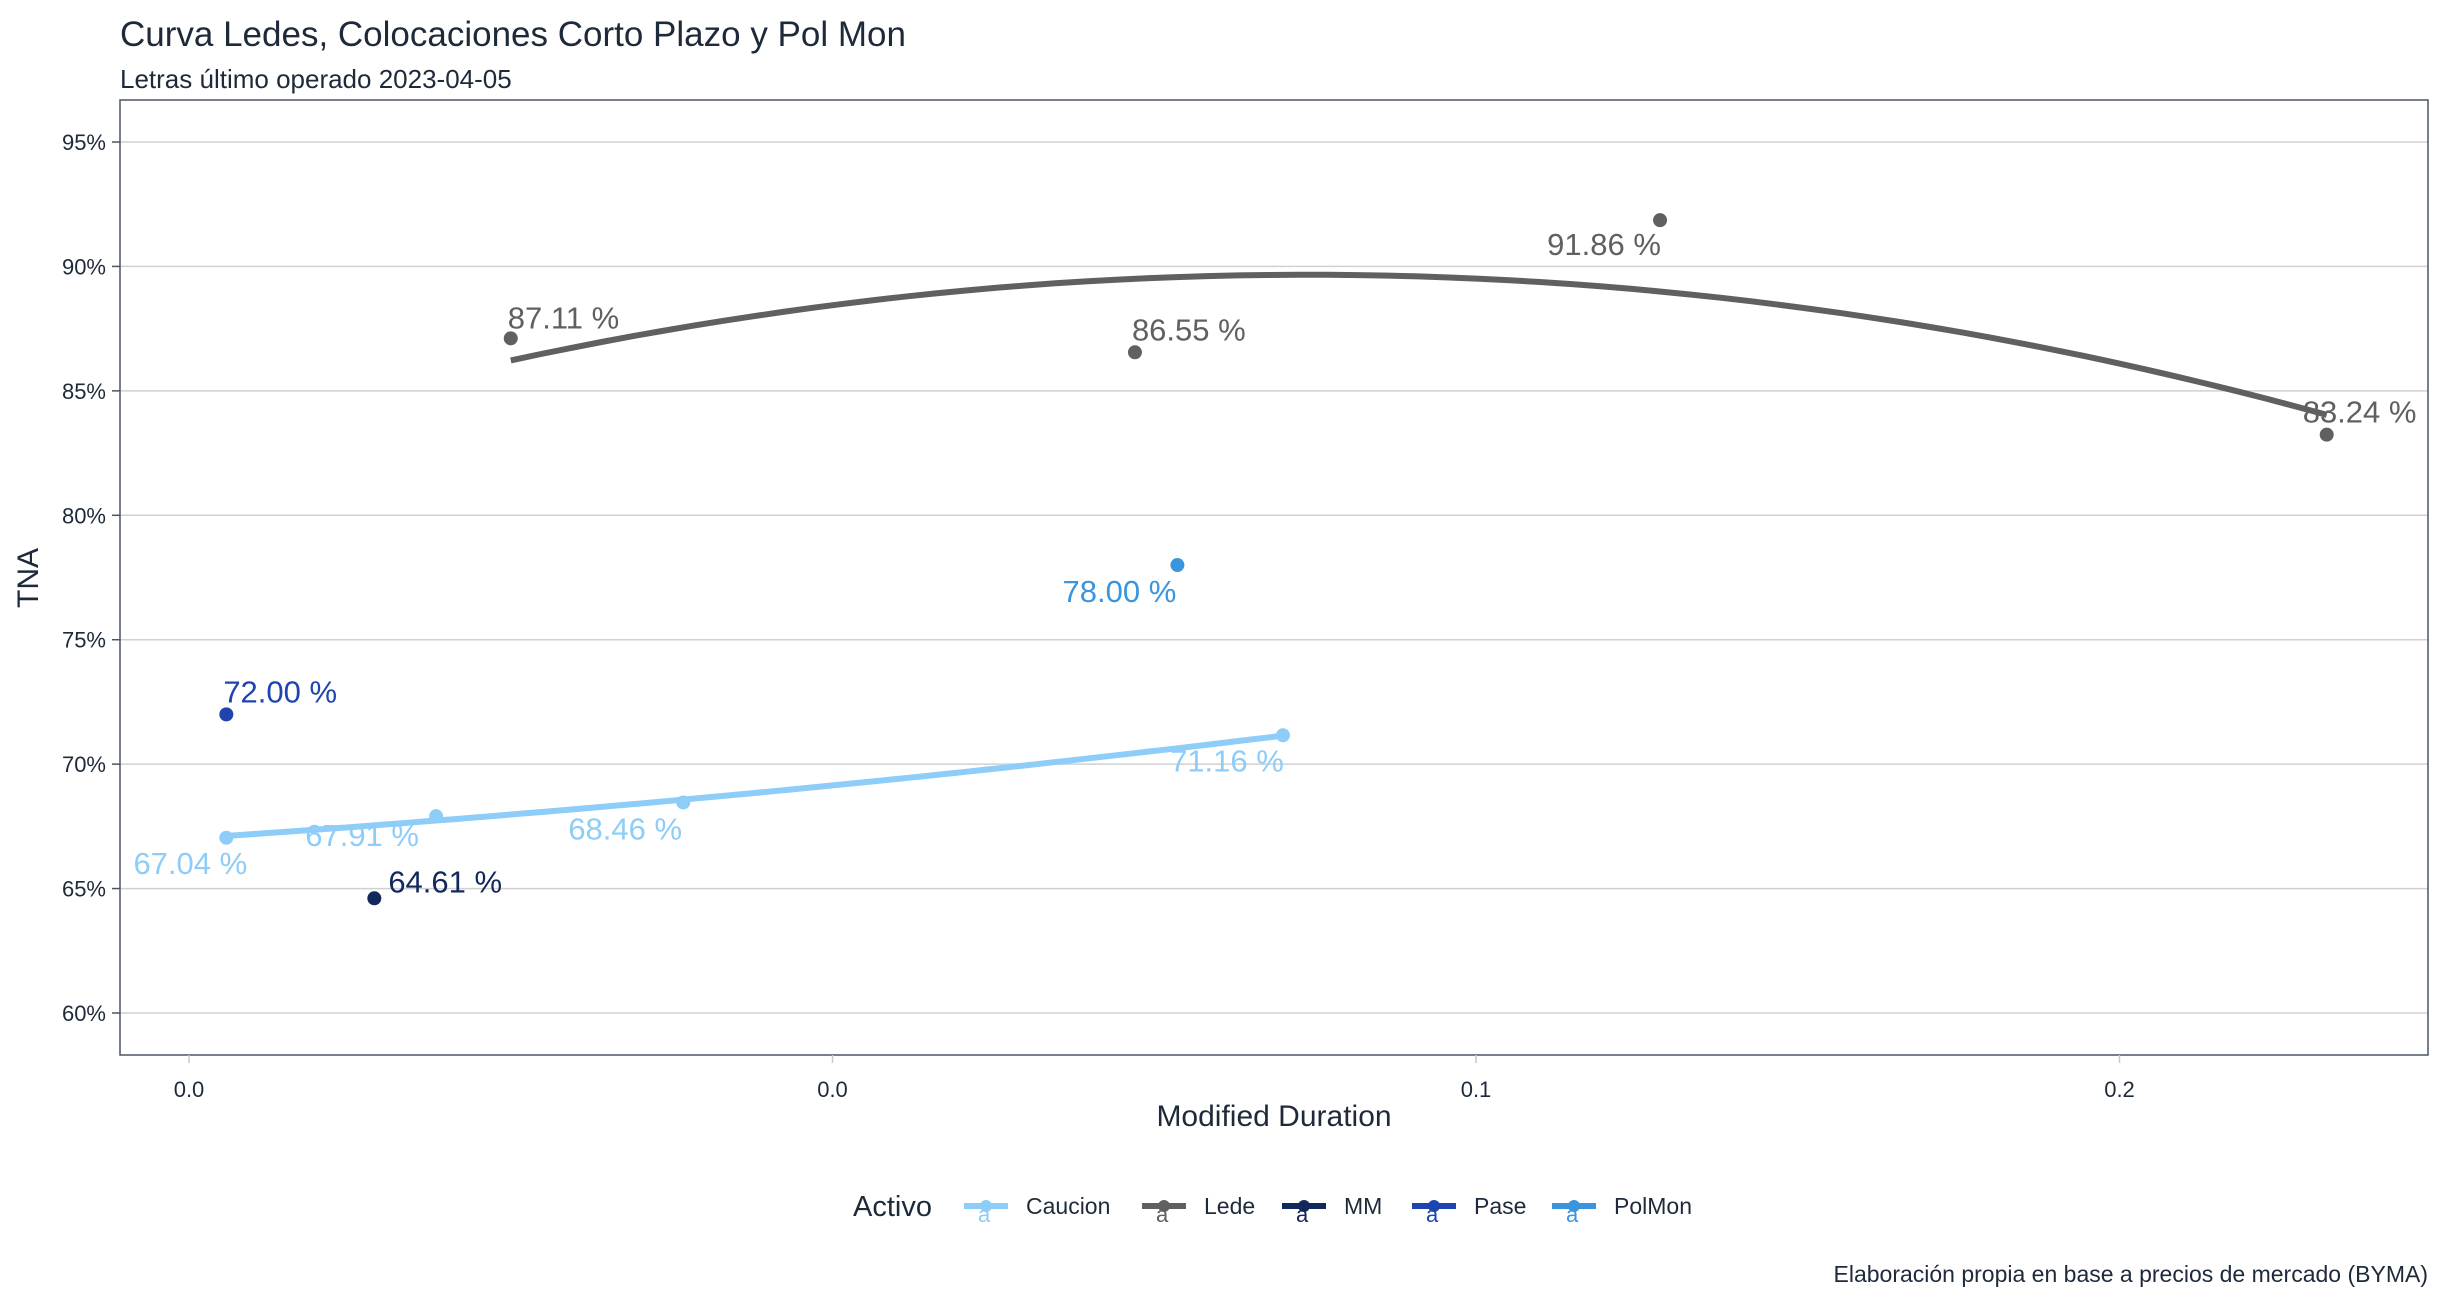 This screenshot has height=1302, width=2446. What do you see at coordinates (84, 1013) in the screenshot?
I see `y-tick-label: 60%` at bounding box center [84, 1013].